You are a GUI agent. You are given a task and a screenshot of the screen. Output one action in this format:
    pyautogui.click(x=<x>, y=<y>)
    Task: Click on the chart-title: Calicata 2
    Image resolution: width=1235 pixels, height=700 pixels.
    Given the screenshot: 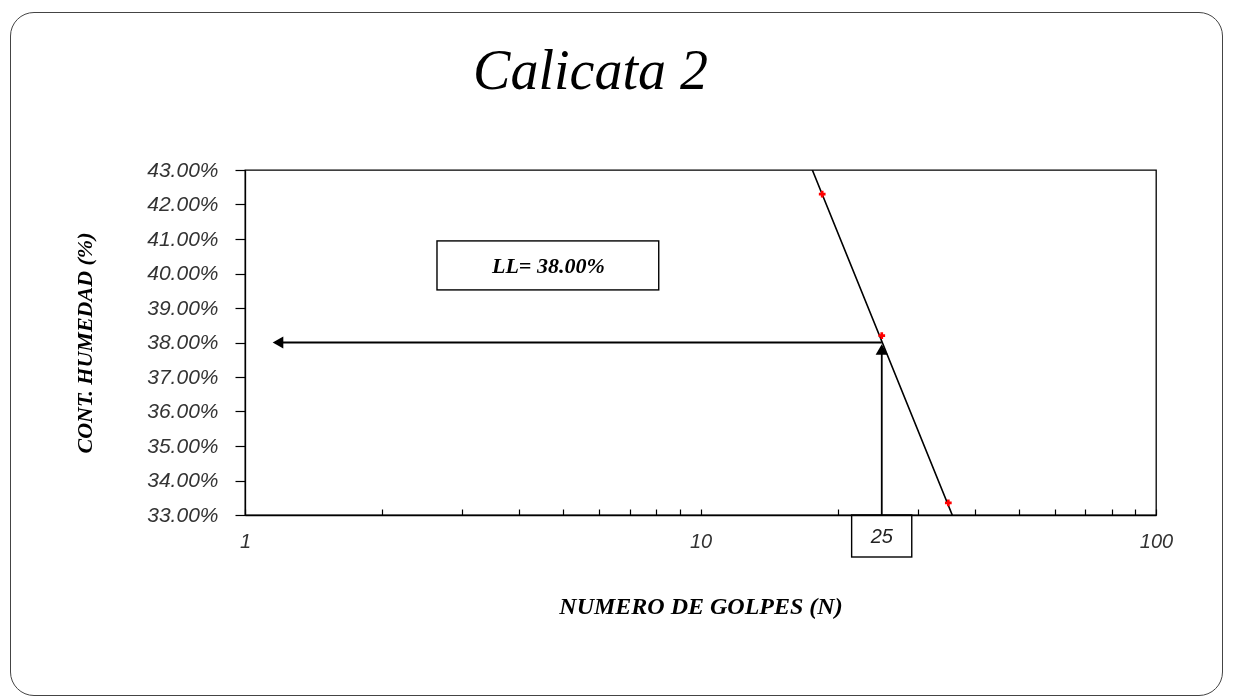 What is the action you would take?
    pyautogui.click(x=590, y=70)
    